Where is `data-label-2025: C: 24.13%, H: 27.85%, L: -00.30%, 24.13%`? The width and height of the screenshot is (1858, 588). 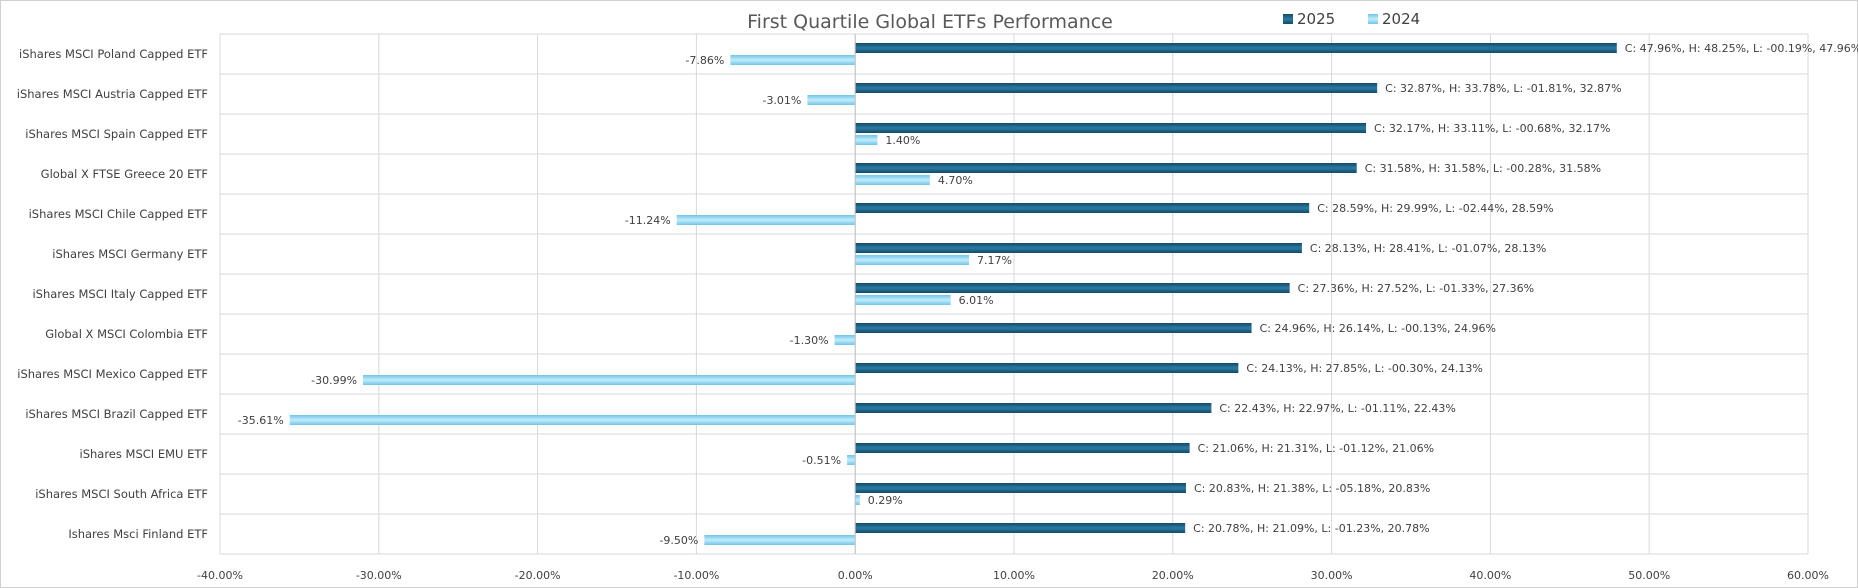
data-label-2025: C: 24.13%, H: 27.85%, L: -00.30%, 24.13% is located at coordinates (1364, 368).